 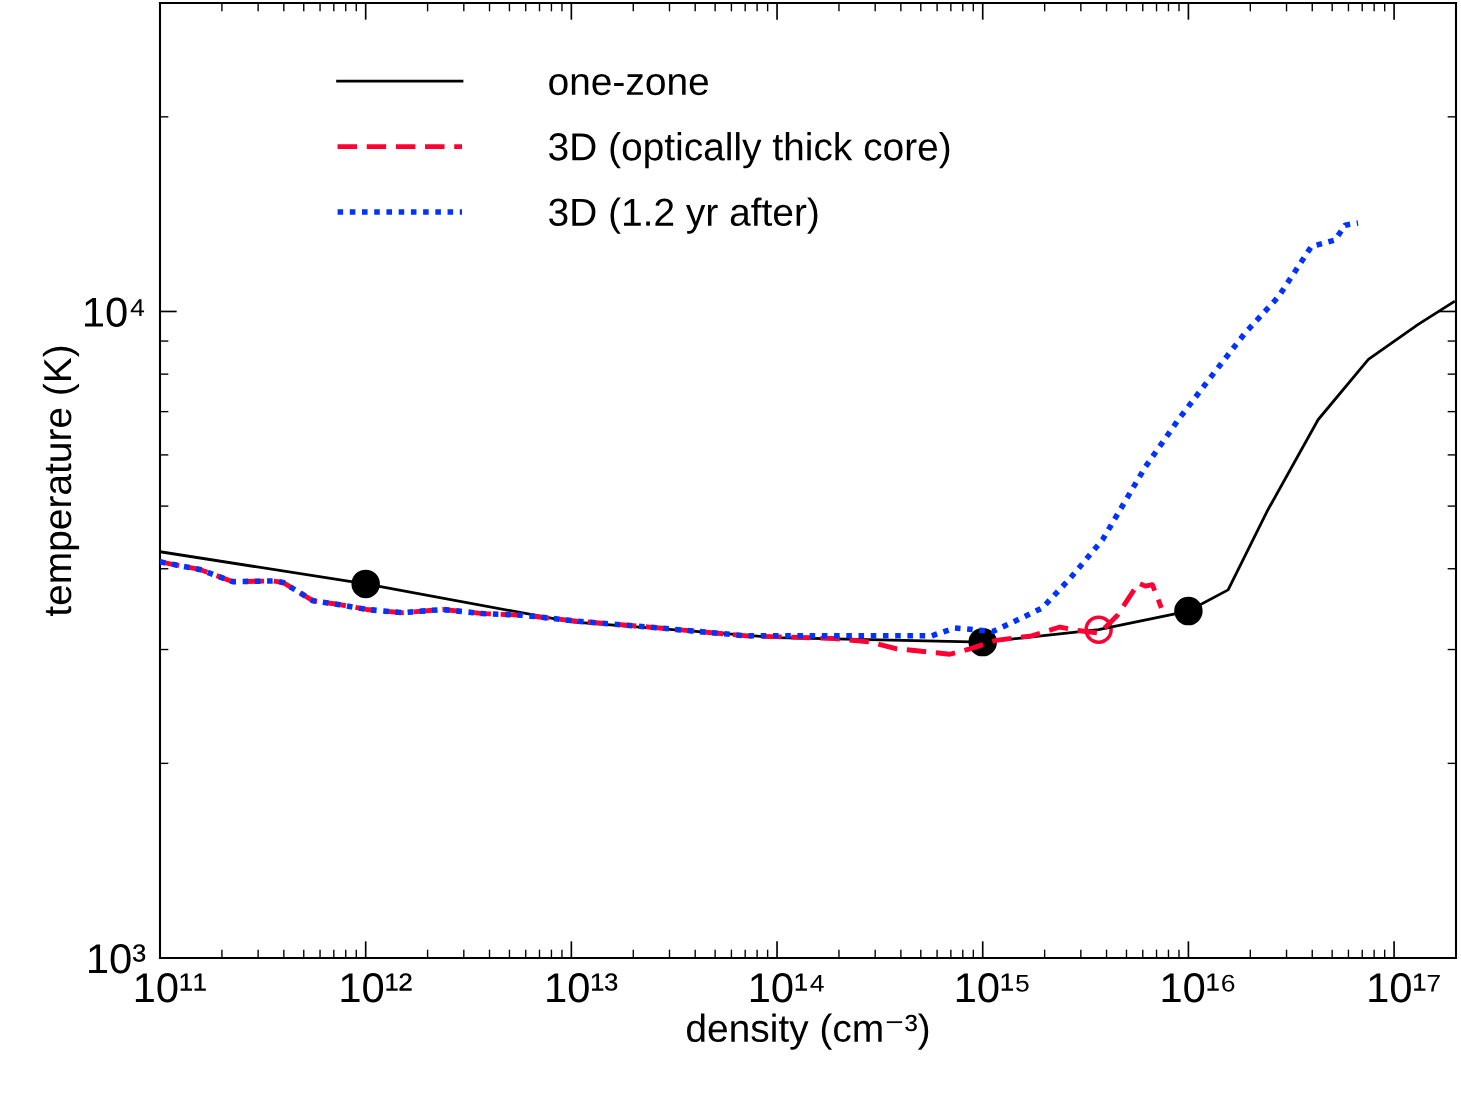 I want to click on y-axis-title: temperature (K), so click(x=61, y=481).